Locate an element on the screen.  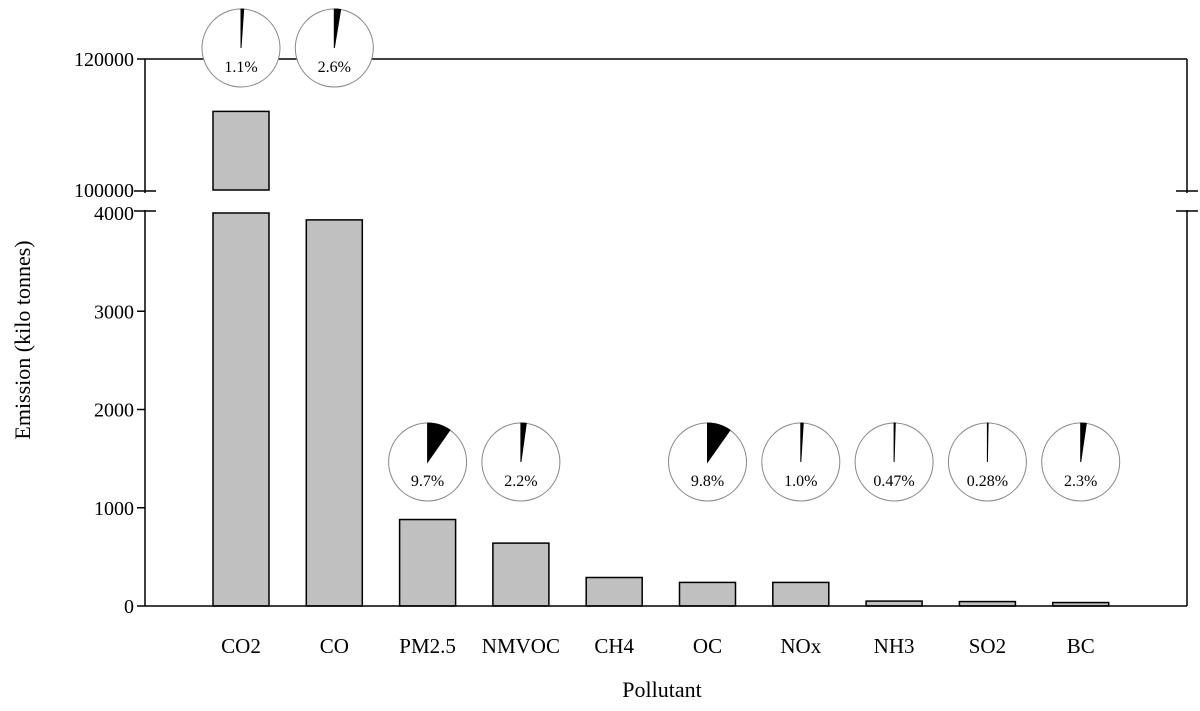
bar-pm25 is located at coordinates (427, 562).